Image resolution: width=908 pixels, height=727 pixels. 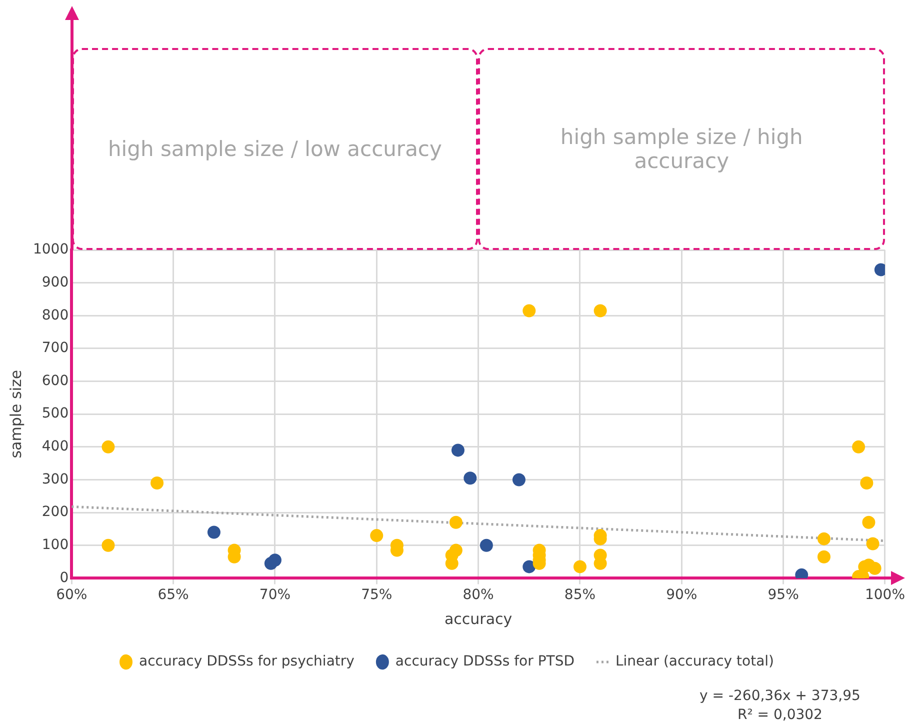 I want to click on y-tick-label: 700, so click(x=55, y=348).